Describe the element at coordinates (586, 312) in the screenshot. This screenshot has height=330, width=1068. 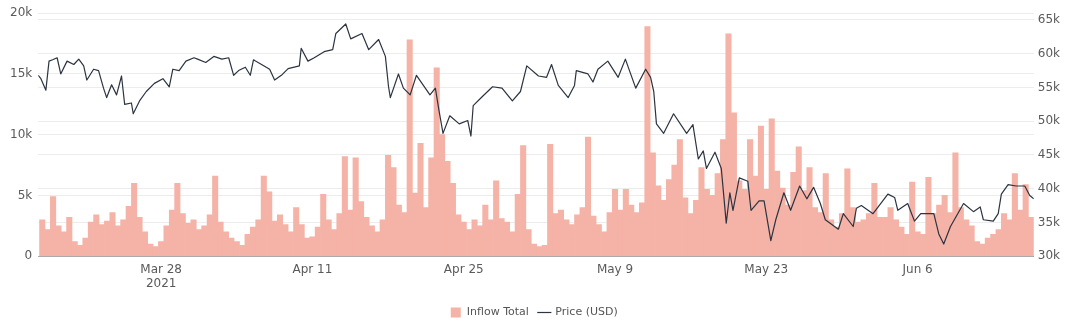
I see `legend-label: Price (USD)` at that location.